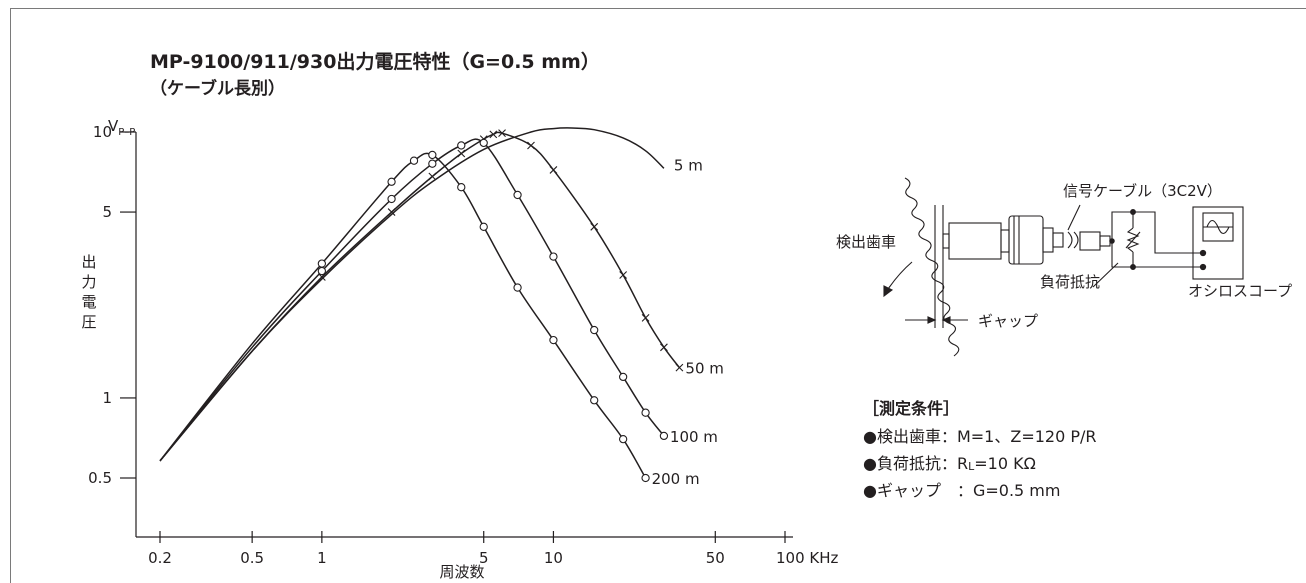 Image resolution: width=1306 pixels, height=583 pixels. What do you see at coordinates (971, 466) in the screenshot?
I see `condition-resistor-sub: L` at bounding box center [971, 466].